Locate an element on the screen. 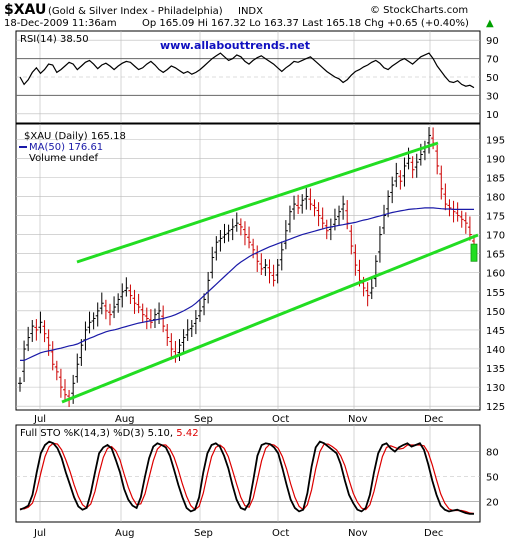  rsi-tick-label: 70 is located at coordinates (492, 60).